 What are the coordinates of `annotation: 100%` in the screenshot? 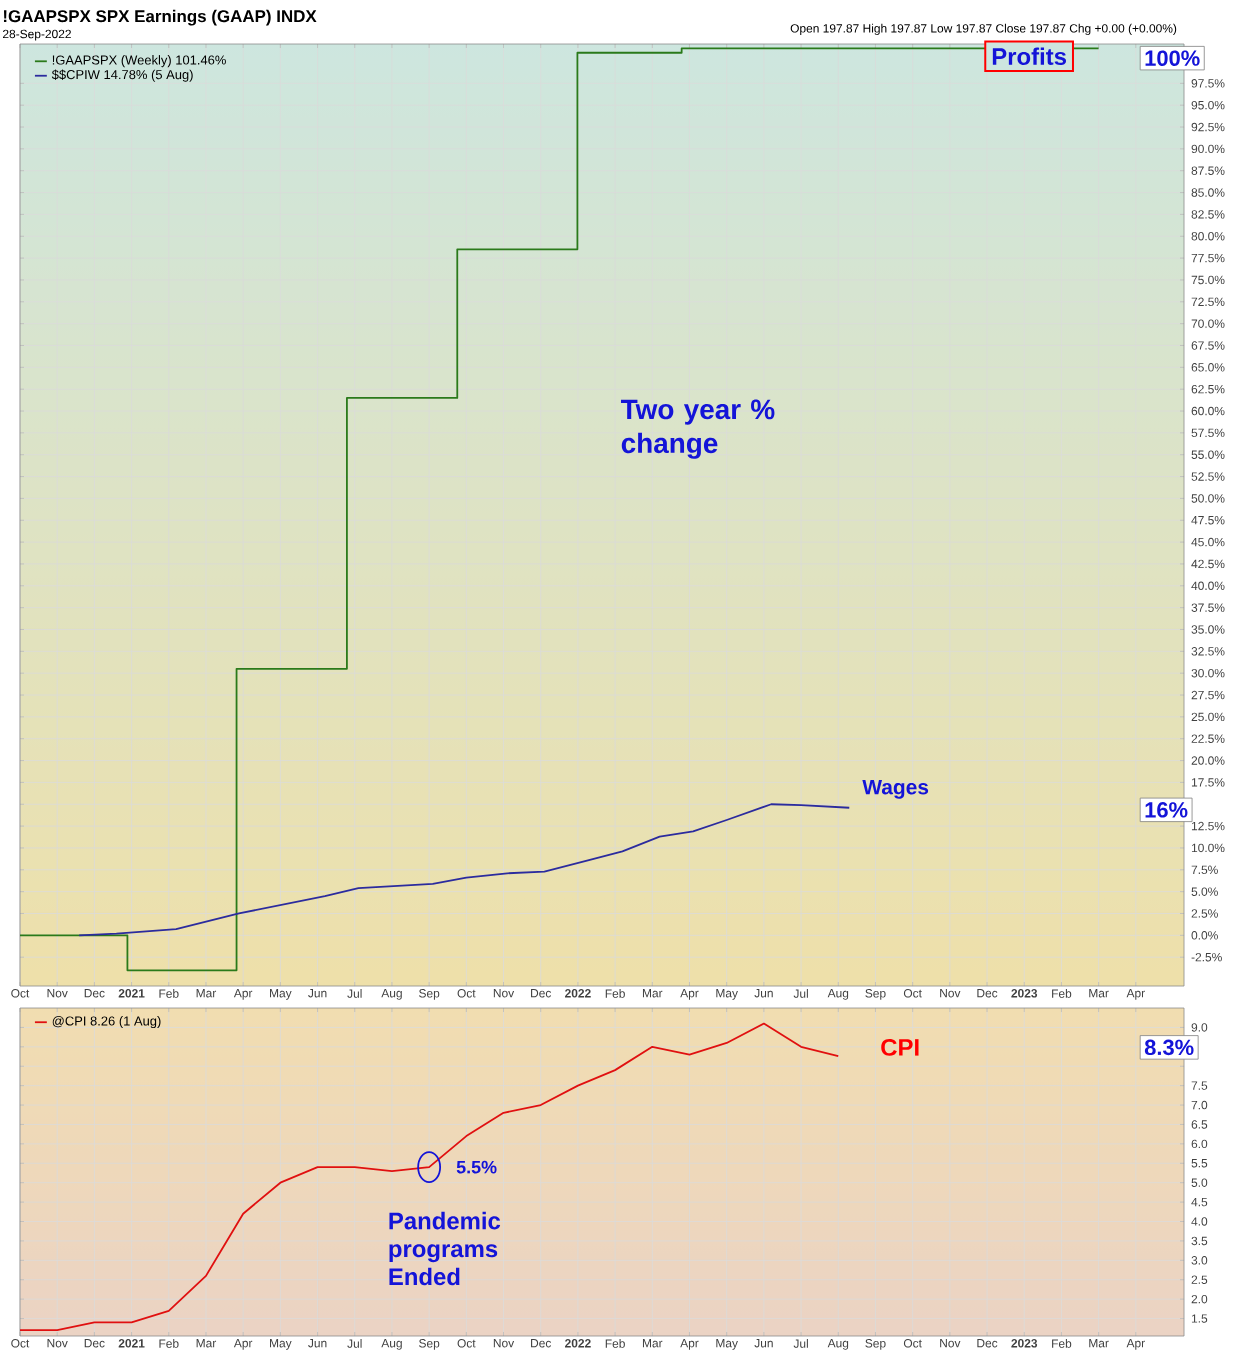 It's located at (1172, 58).